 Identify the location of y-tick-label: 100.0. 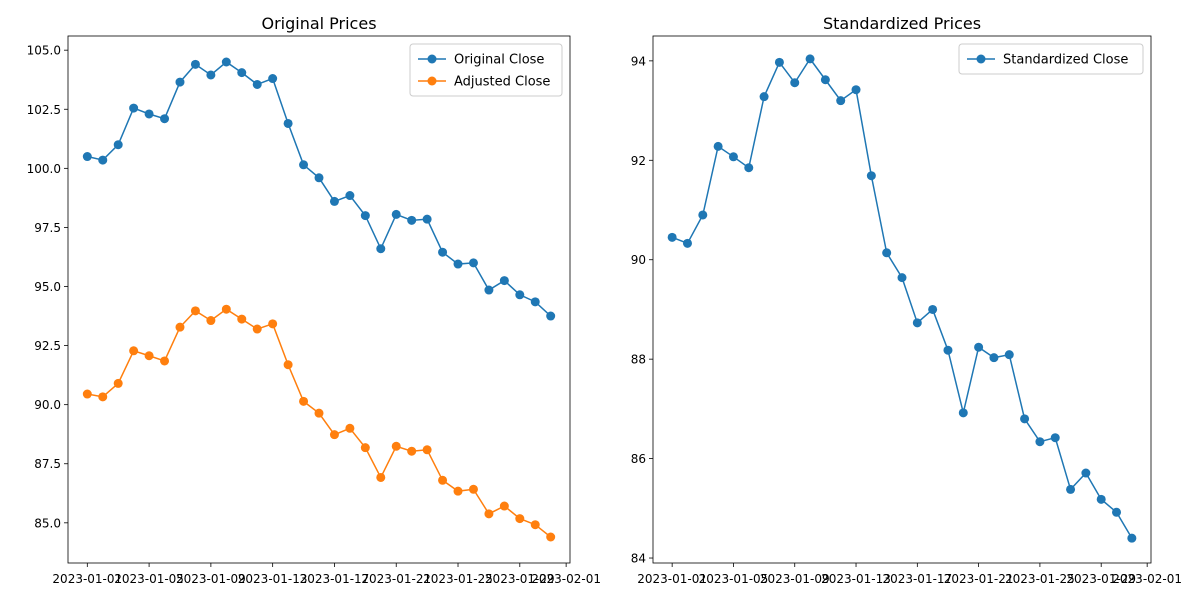
(44, 169).